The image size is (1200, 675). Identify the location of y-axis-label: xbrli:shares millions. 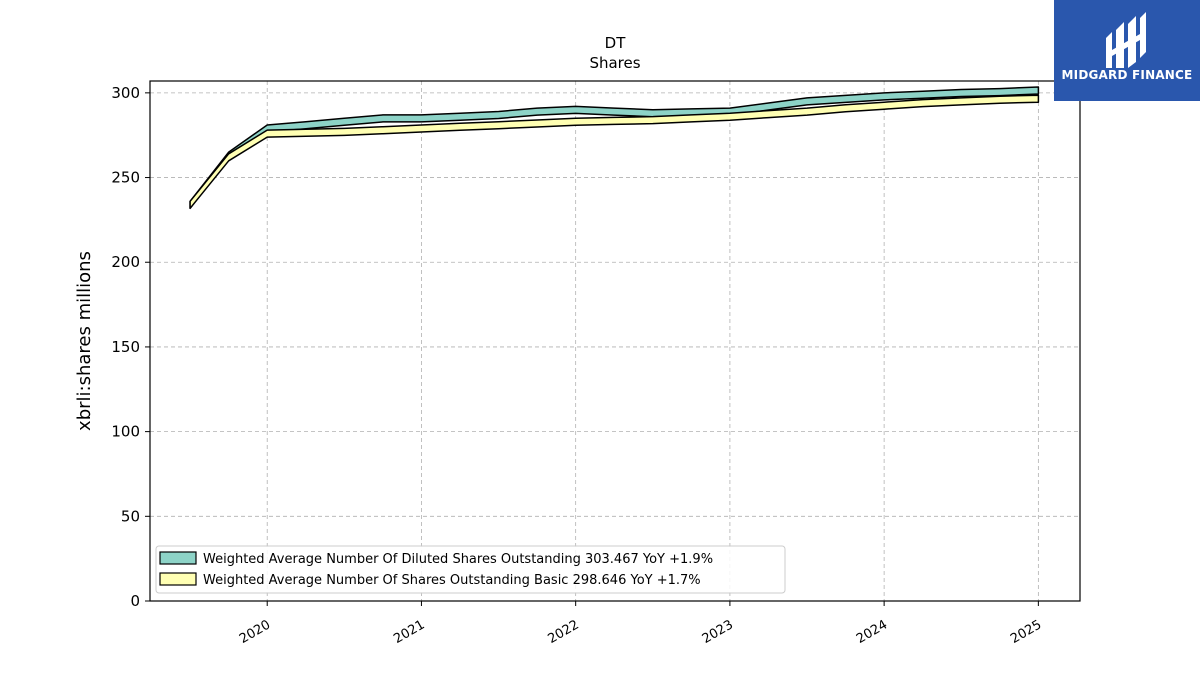
(84, 341).